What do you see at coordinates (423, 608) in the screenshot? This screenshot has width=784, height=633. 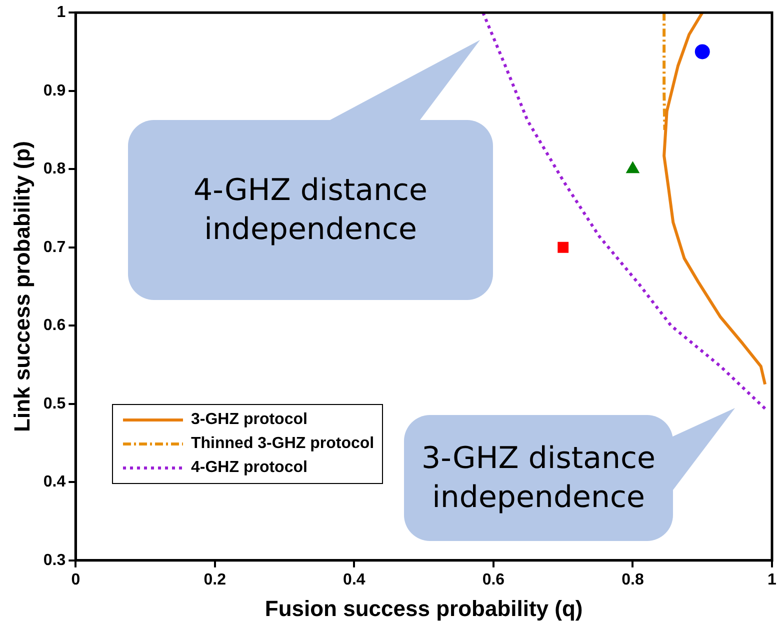 I see `x-axis-title: Fusion success probability (q)` at bounding box center [423, 608].